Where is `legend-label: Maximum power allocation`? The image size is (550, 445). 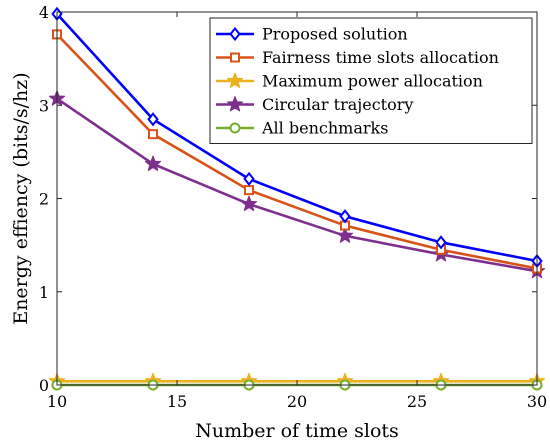 legend-label: Maximum power allocation is located at coordinates (372, 81).